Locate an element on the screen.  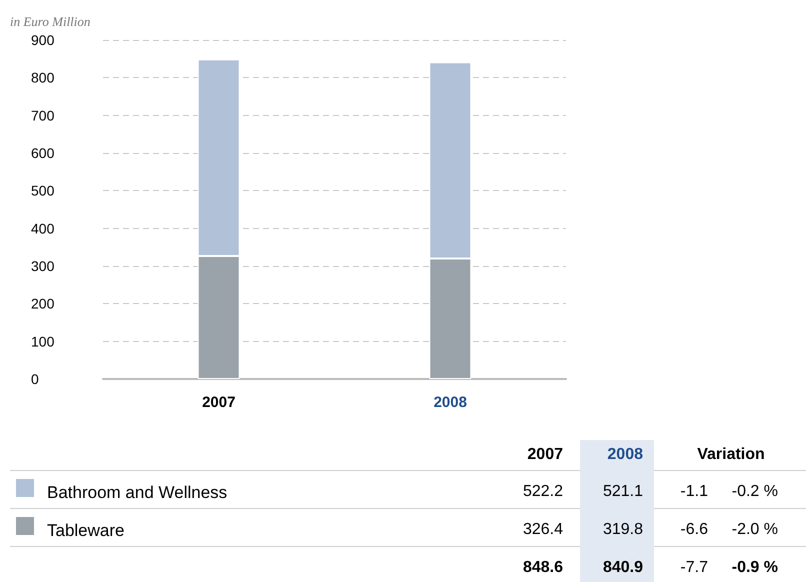
legend-label: Bathroom and Wellness is located at coordinates (137, 493).